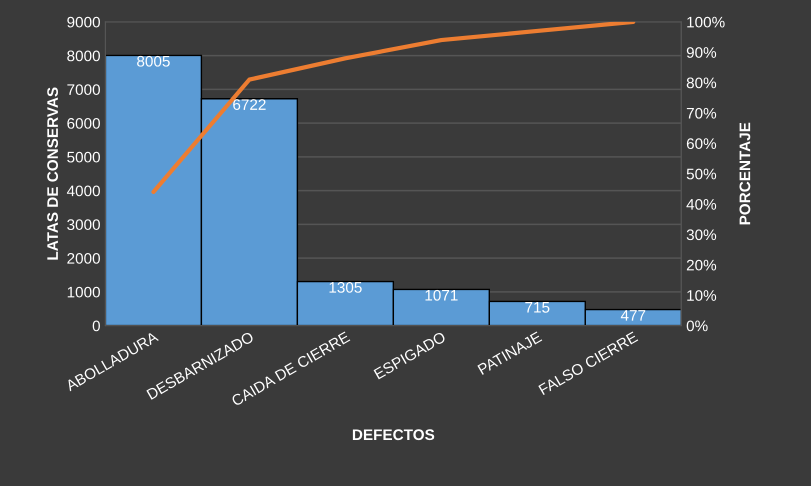 The width and height of the screenshot is (811, 486). I want to click on y-tick-label: 9000, so click(83, 22).